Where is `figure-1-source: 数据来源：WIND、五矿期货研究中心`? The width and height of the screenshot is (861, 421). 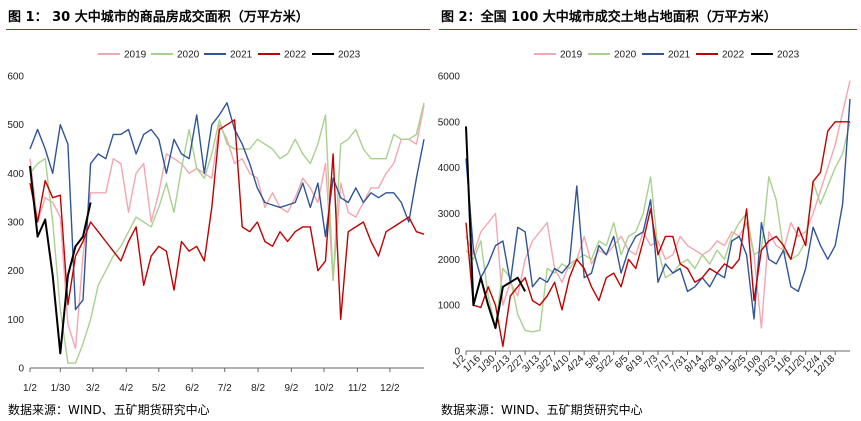 figure-1-source: 数据来源：WIND、五矿期货研究中心 is located at coordinates (109, 410).